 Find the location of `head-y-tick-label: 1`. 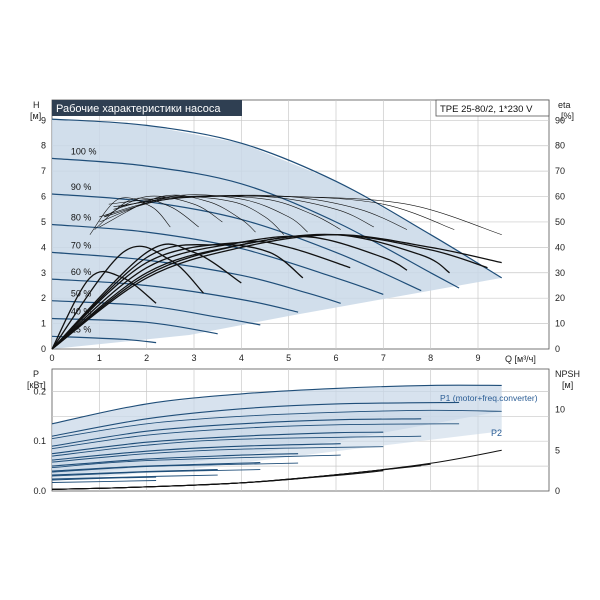

head-y-tick-label: 1 is located at coordinates (43, 324).